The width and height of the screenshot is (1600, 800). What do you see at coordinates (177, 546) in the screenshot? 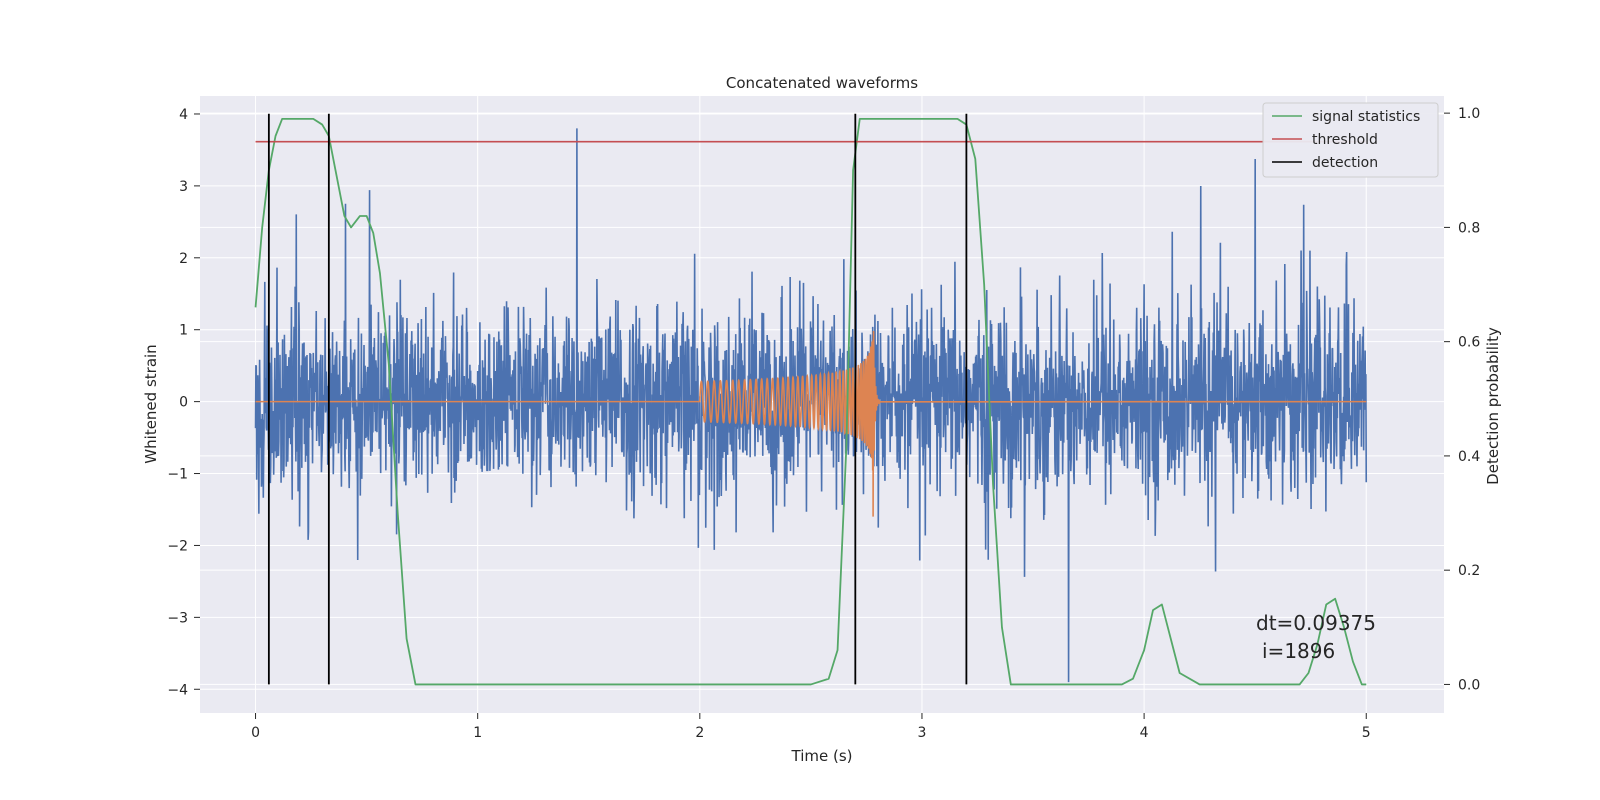
I see `y-tick-label: −2` at bounding box center [177, 546].